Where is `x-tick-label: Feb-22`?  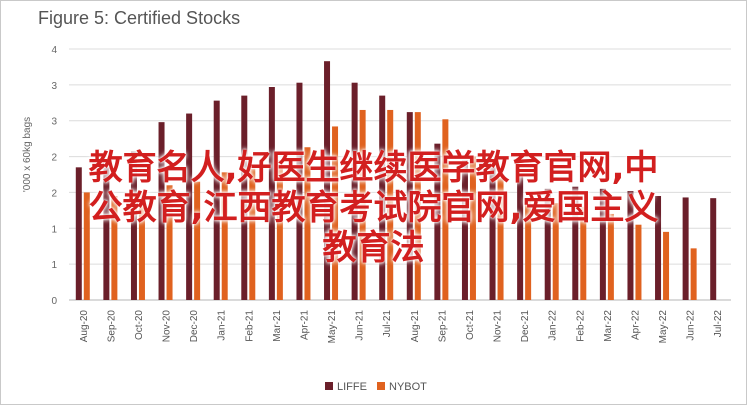
x-tick-label: Feb-22 is located at coordinates (580, 326).